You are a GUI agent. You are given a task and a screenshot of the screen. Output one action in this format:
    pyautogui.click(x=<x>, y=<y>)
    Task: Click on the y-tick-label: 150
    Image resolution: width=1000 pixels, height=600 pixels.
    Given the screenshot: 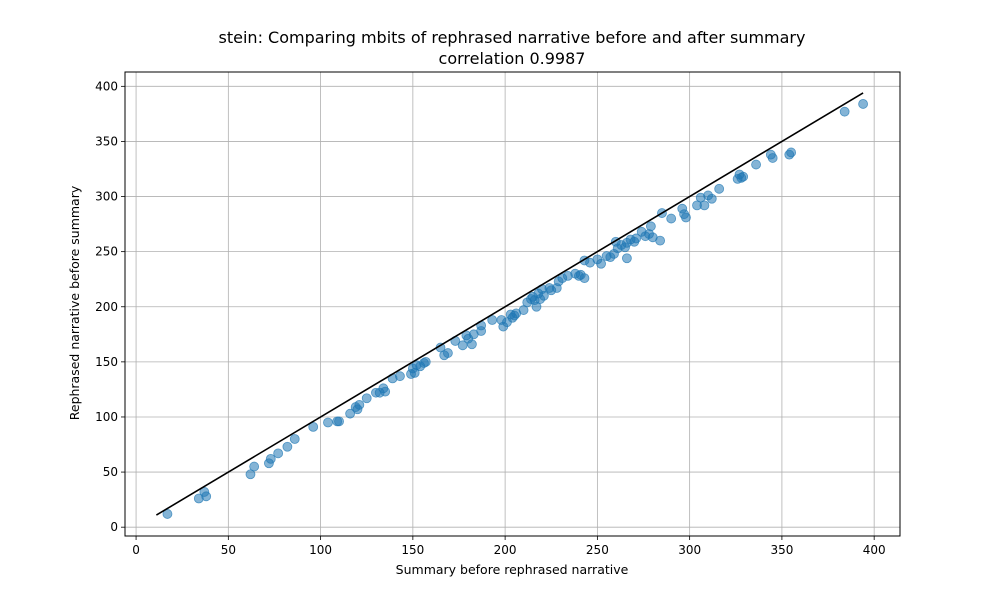 What is the action you would take?
    pyautogui.click(x=106, y=362)
    